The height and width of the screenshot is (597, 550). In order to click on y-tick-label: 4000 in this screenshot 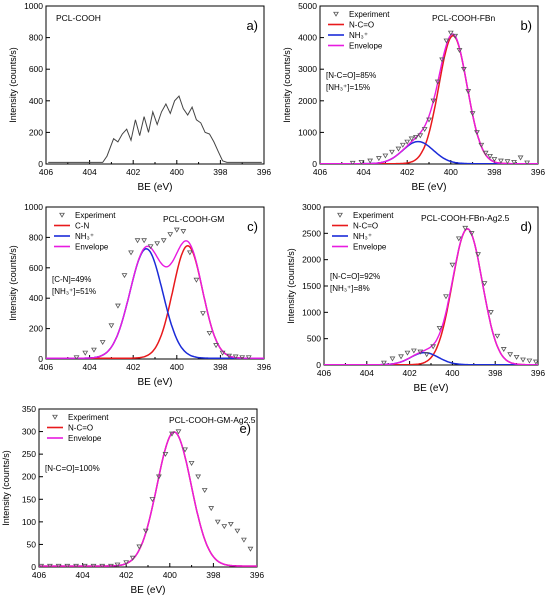, I will do `click(307, 38)`.